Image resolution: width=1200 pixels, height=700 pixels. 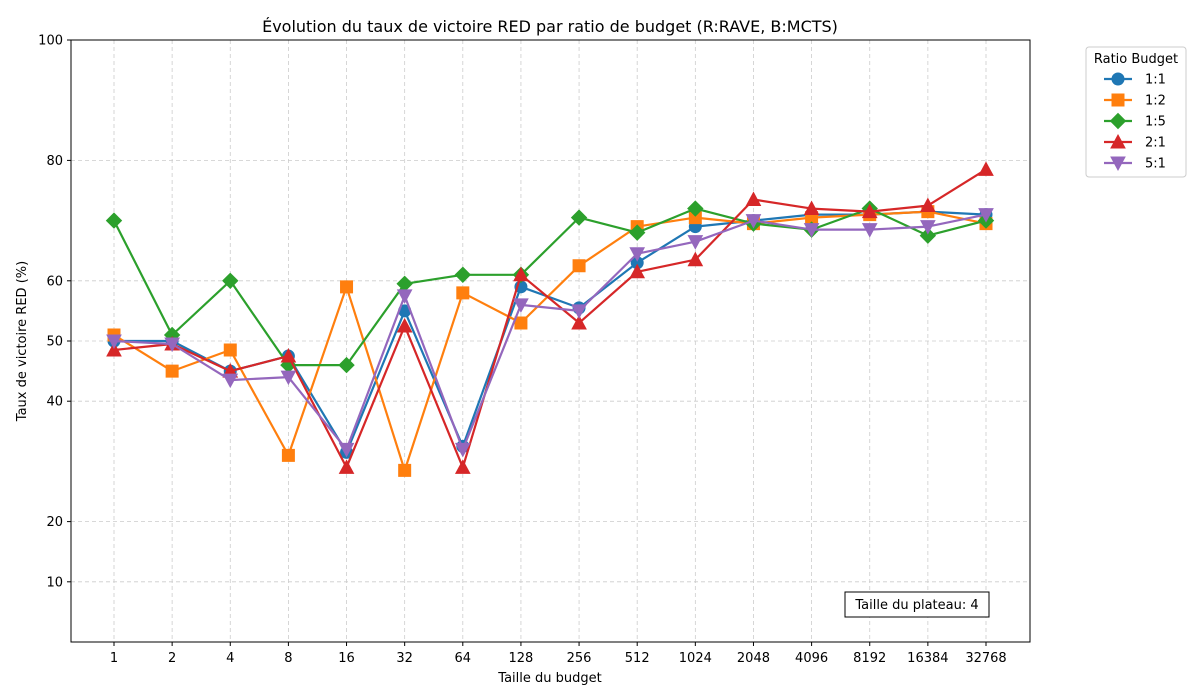 I want to click on legend-item: 2:1, so click(x=1135, y=142).